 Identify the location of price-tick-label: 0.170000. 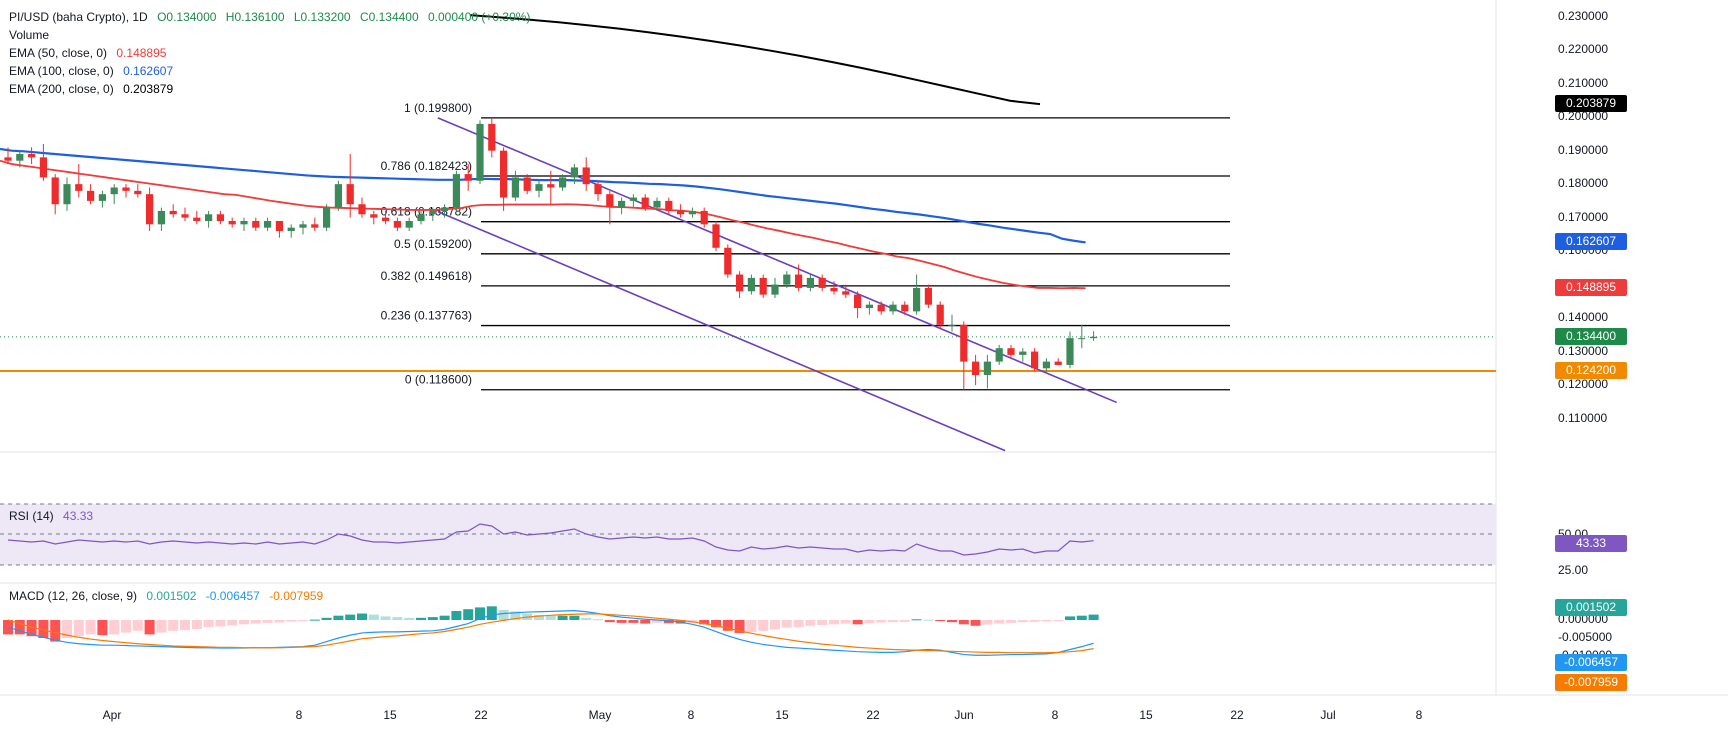
(1583, 216).